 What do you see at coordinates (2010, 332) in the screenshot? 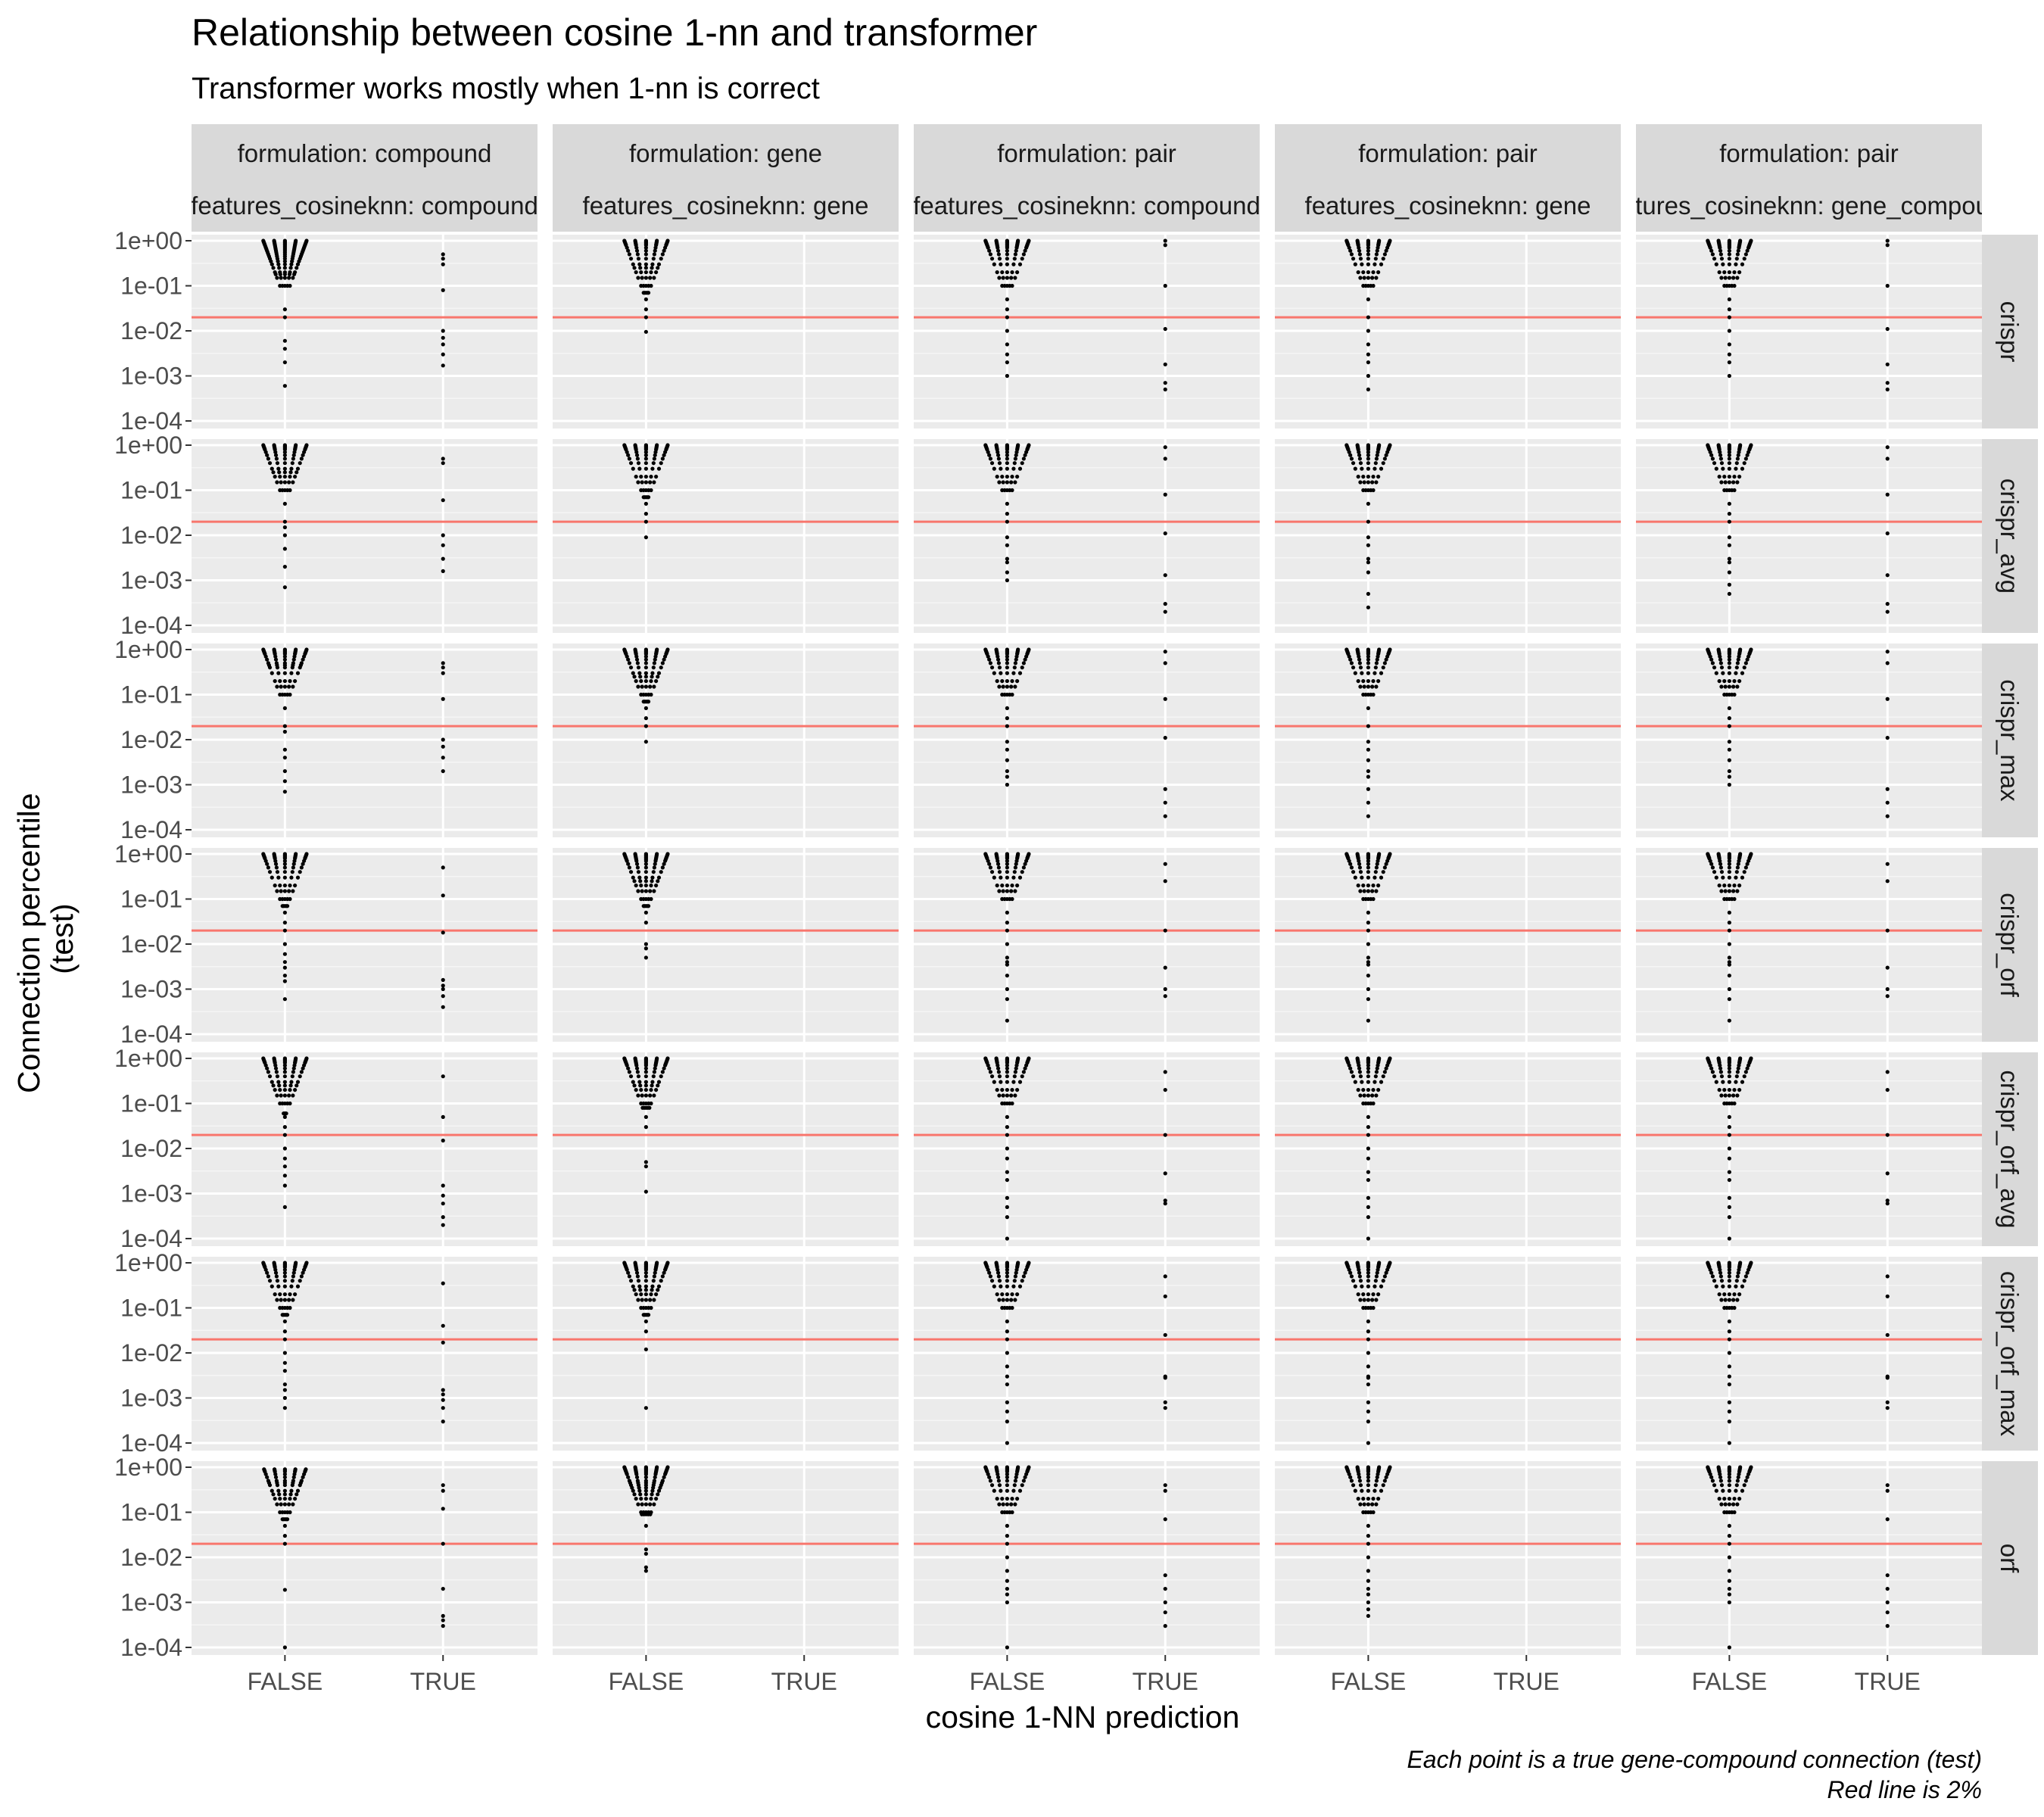
I see `row-strip-label: crispr` at bounding box center [2010, 332].